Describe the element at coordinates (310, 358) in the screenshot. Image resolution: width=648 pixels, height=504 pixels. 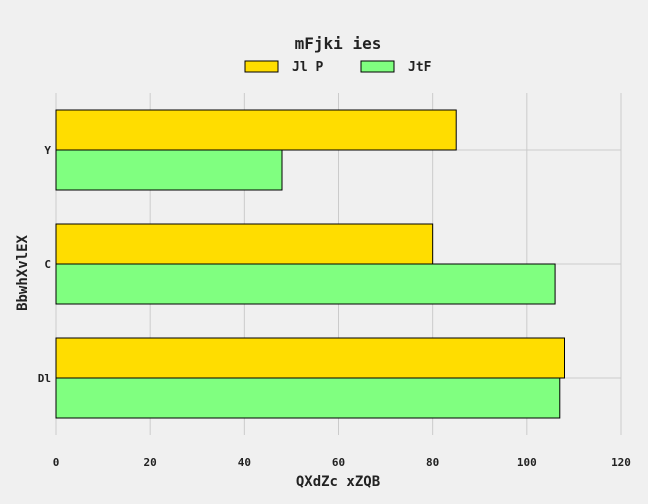
I see `bar-series-1-Dl` at that location.